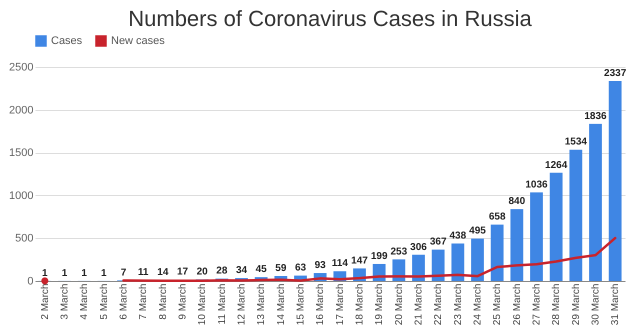 The width and height of the screenshot is (640, 331). I want to click on data-label: 93, so click(320, 266).